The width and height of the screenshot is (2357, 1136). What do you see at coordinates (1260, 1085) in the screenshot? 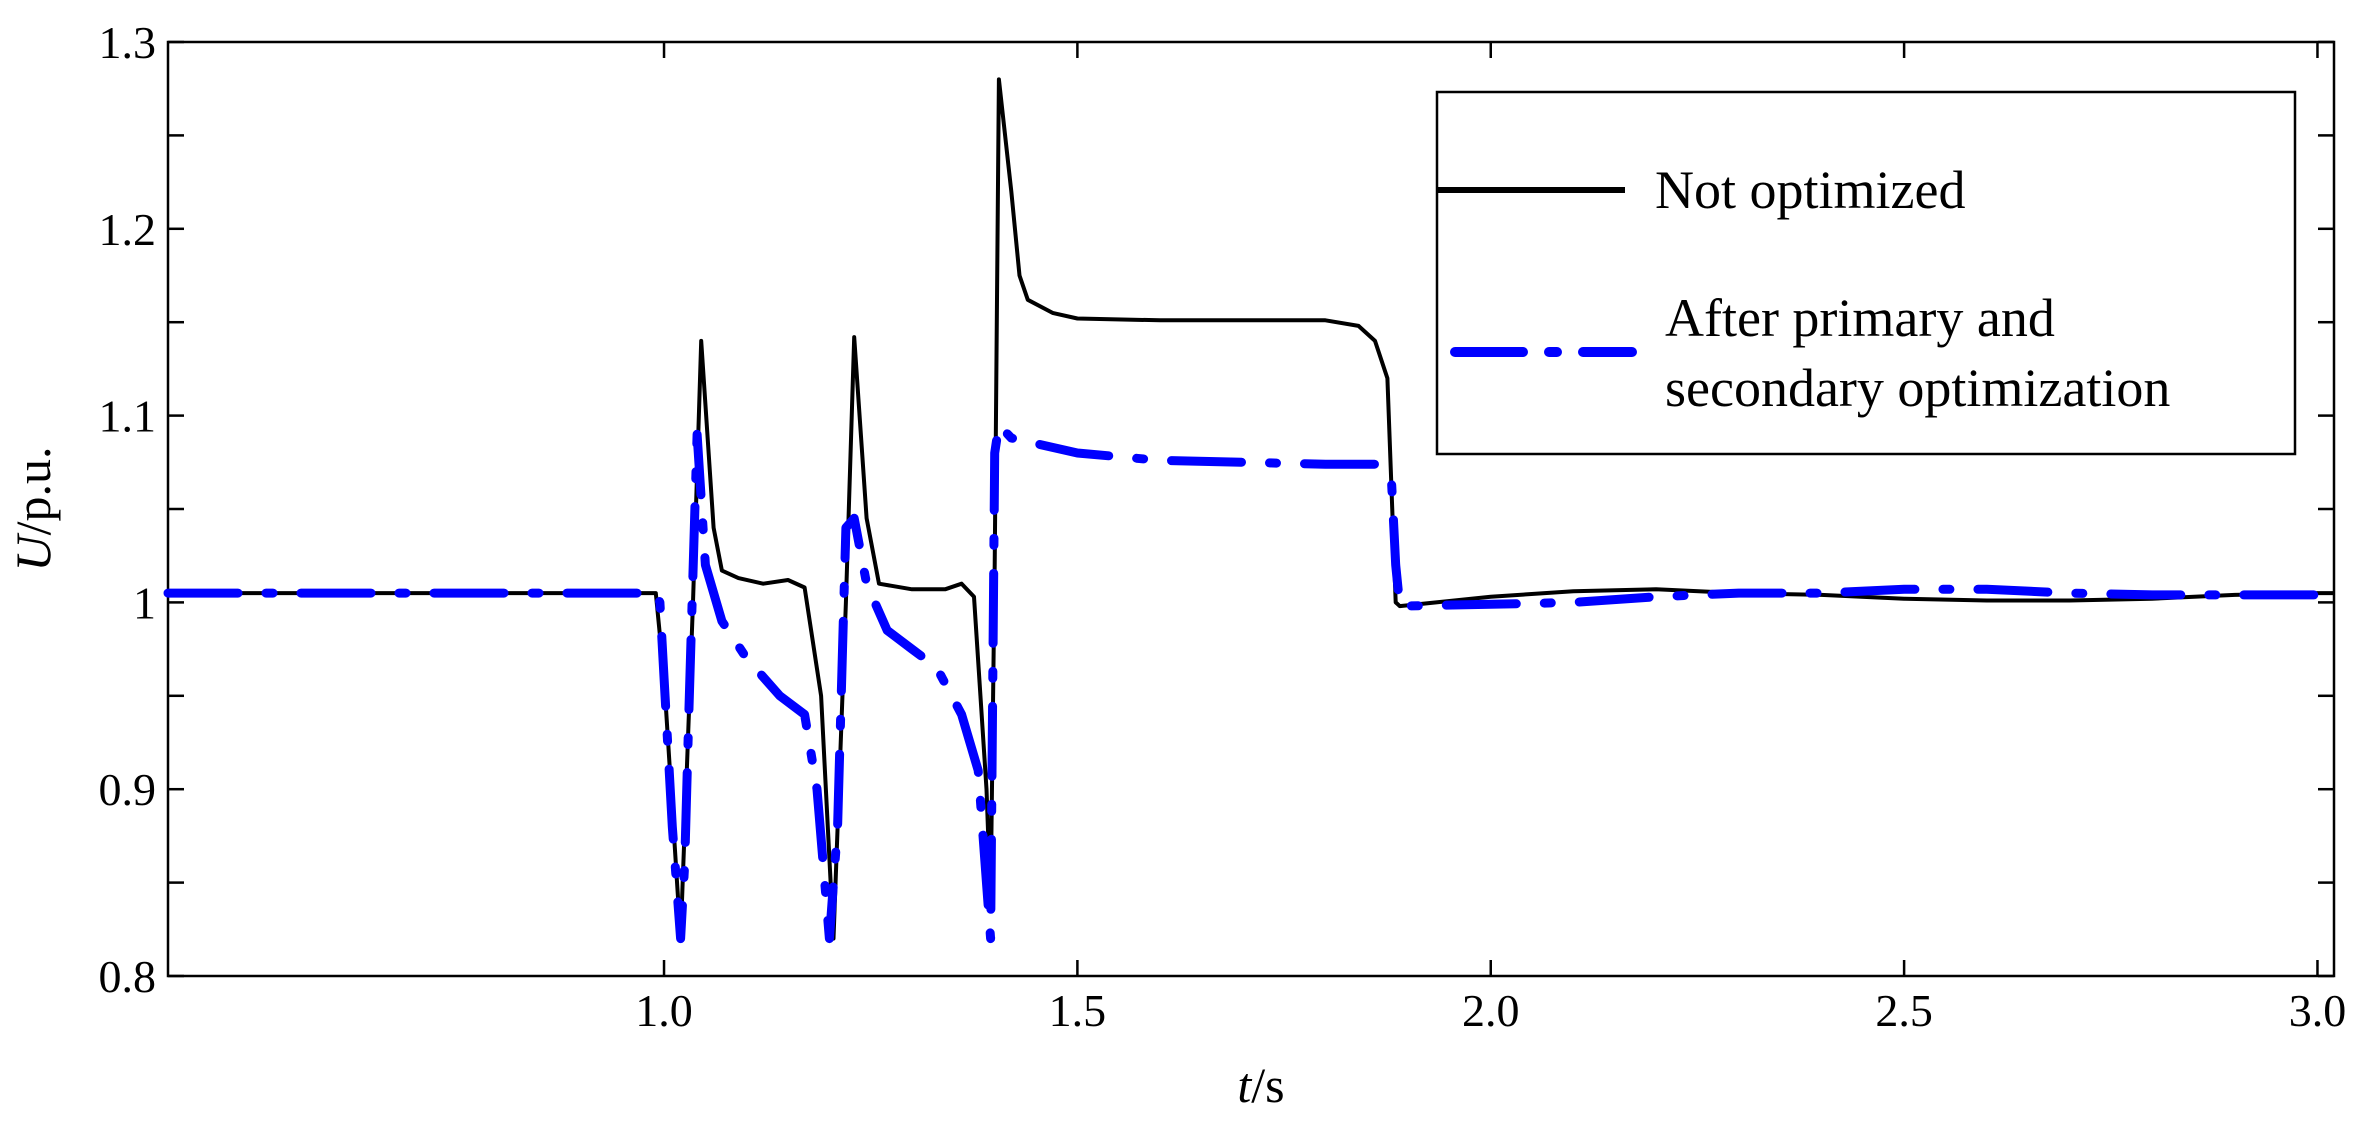
I see `x-axis-title: t/s` at bounding box center [1260, 1085].